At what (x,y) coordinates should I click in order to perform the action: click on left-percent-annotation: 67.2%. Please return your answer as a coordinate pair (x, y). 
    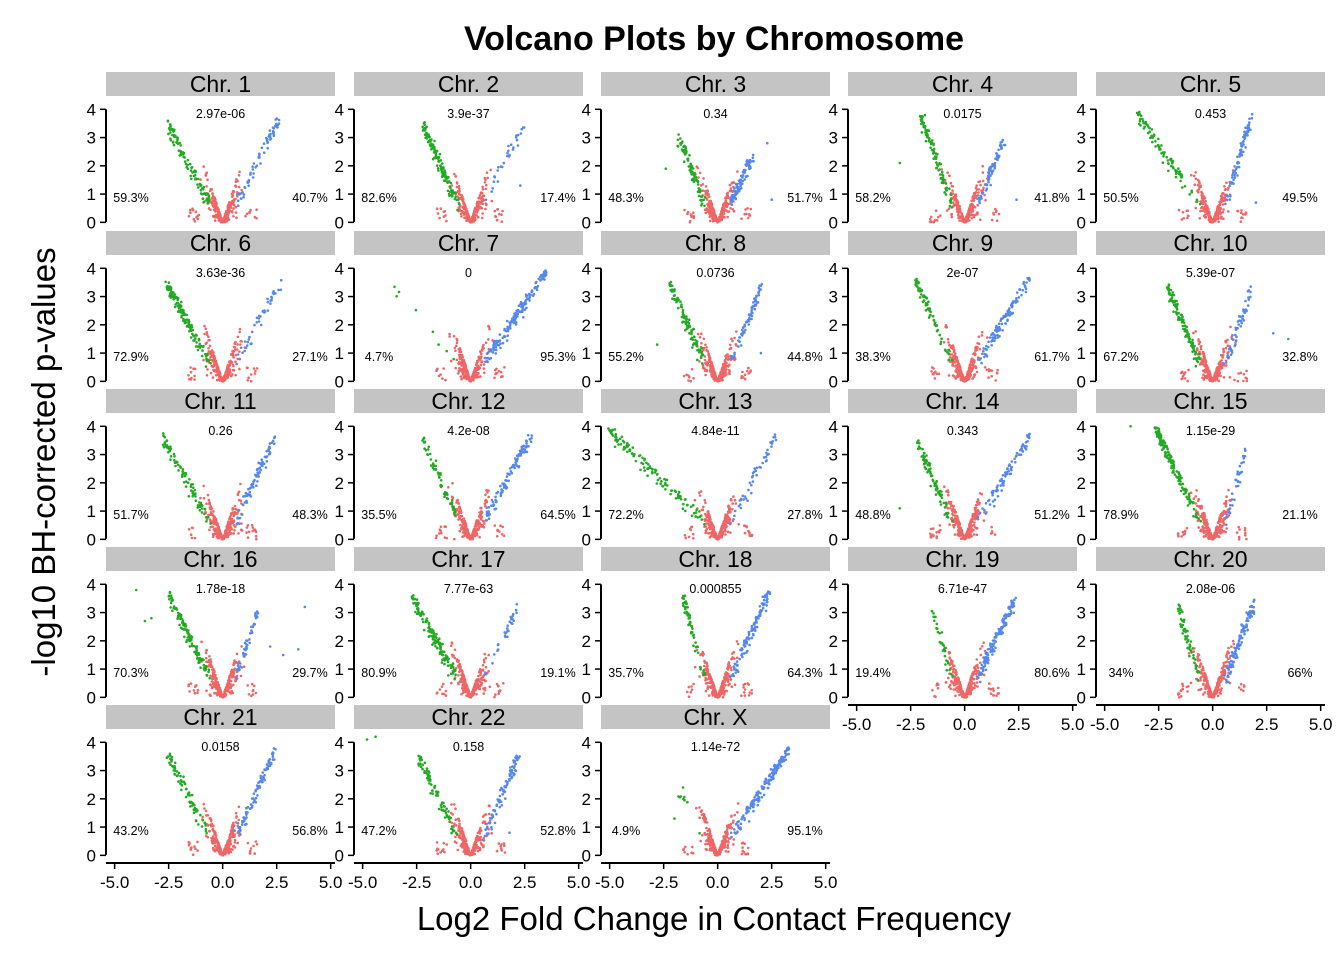
    Looking at the image, I should click on (1120, 357).